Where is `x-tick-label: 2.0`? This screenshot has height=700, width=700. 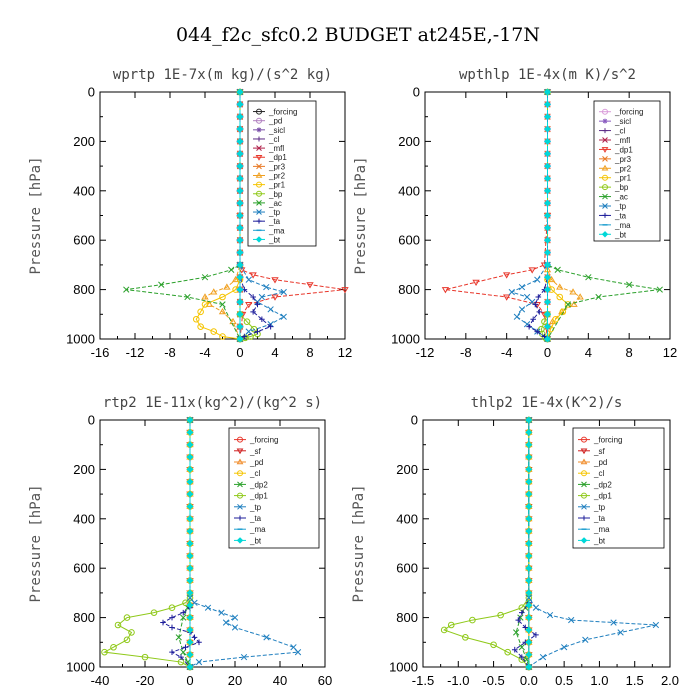 x-tick-label: 2.0 is located at coordinates (670, 680).